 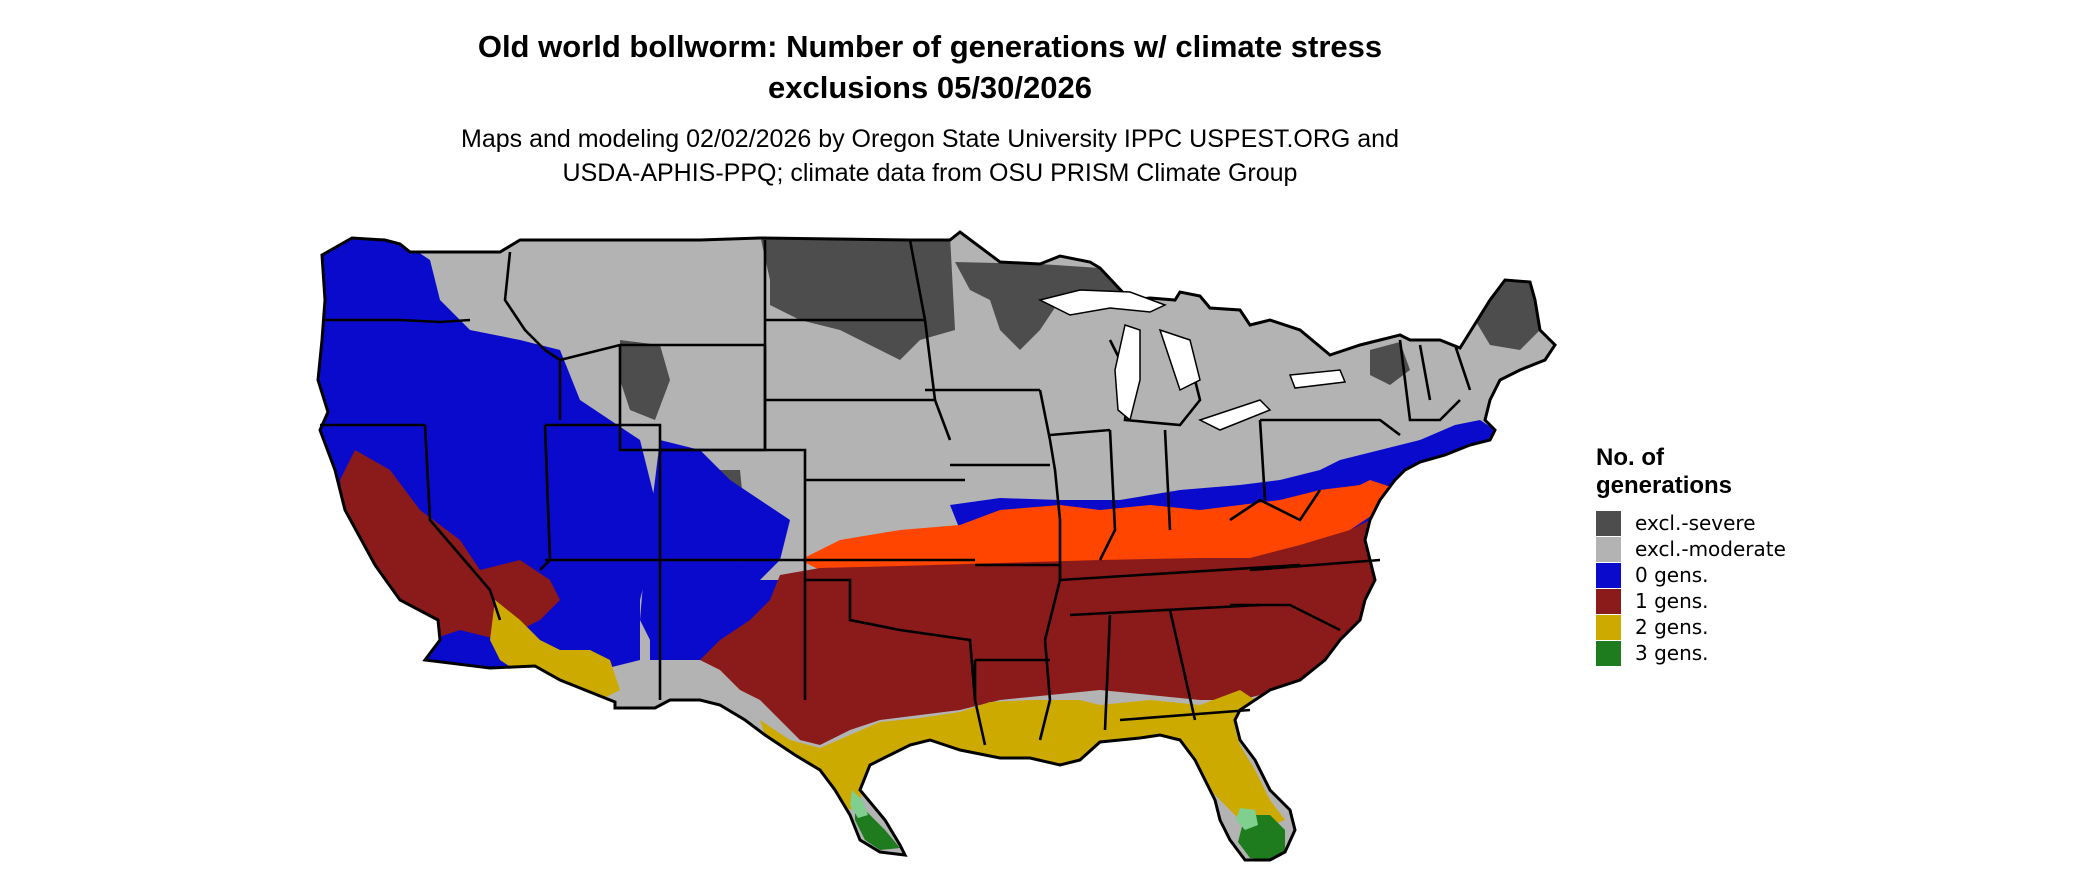 What do you see at coordinates (555, 655) in the screenshot?
I see `two-gens-region-arizona` at bounding box center [555, 655].